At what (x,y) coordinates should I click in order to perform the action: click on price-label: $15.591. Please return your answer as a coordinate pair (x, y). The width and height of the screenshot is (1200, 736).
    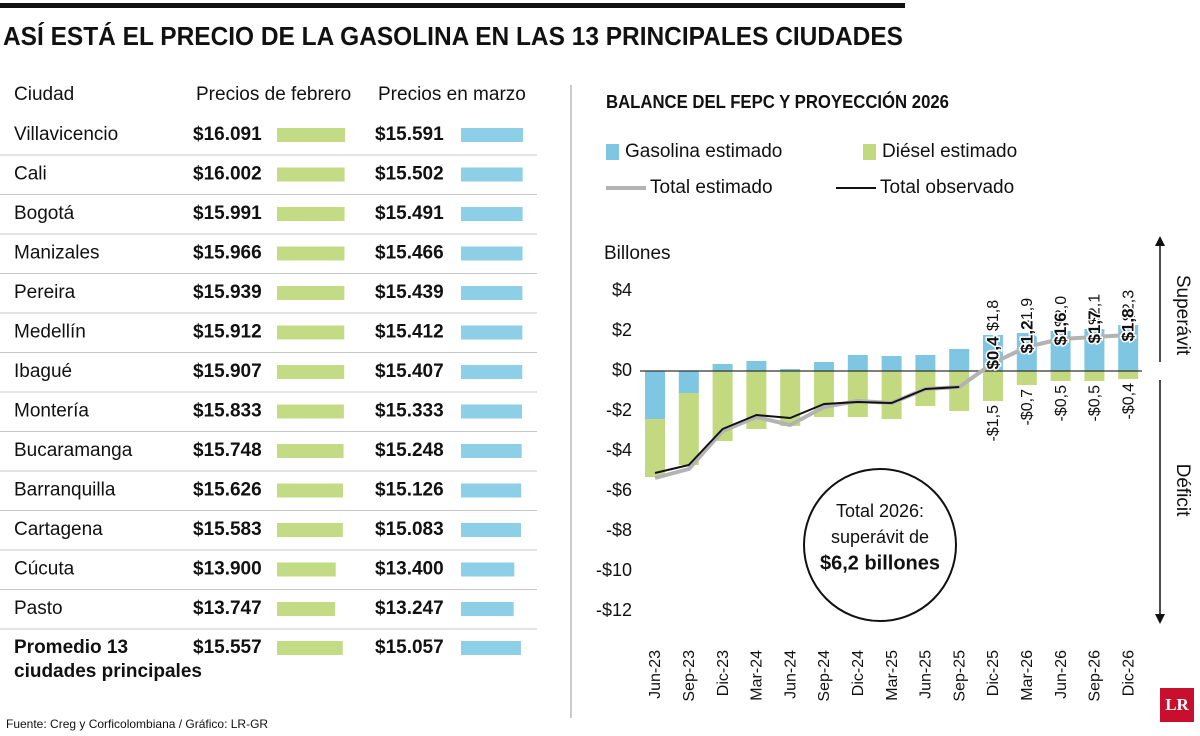
    Looking at the image, I should click on (409, 134).